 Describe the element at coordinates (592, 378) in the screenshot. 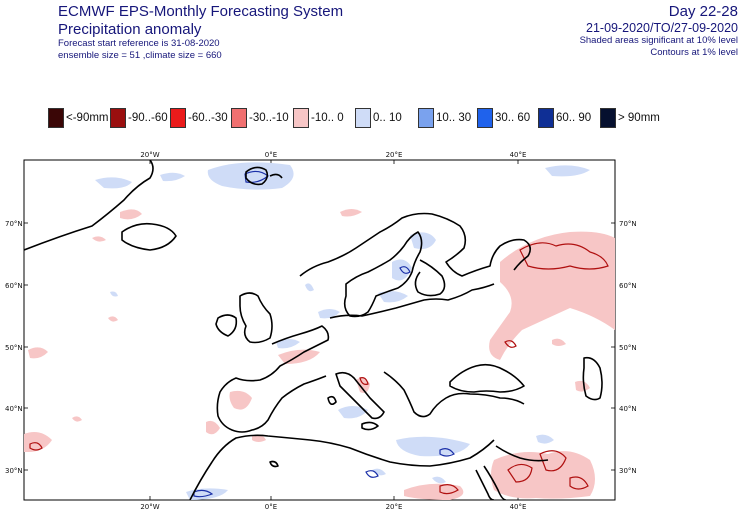

I see `caspian-coast` at that location.